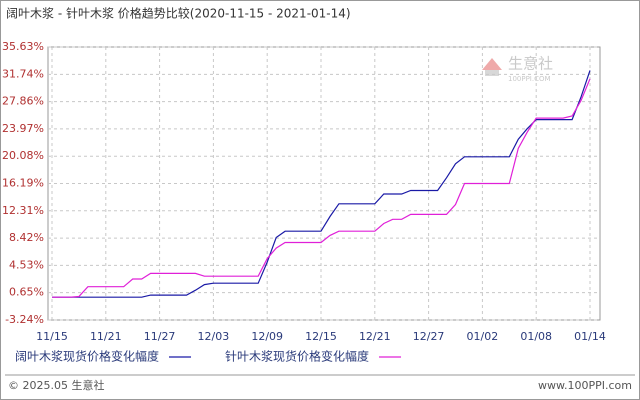 Image resolution: width=640 pixels, height=400 pixels. Describe the element at coordinates (375, 336) in the screenshot. I see `x-tick-label: 12/21` at that location.